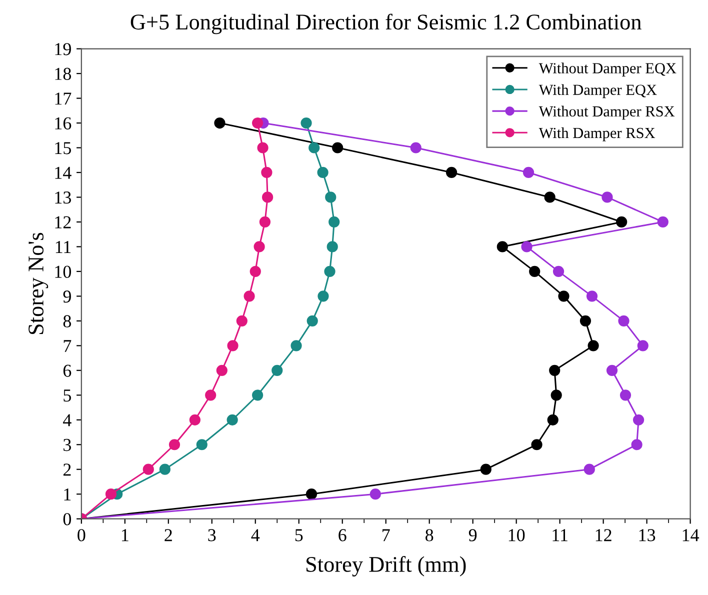 The height and width of the screenshot is (595, 708). I want to click on y-tick-label: 17, so click(63, 98).